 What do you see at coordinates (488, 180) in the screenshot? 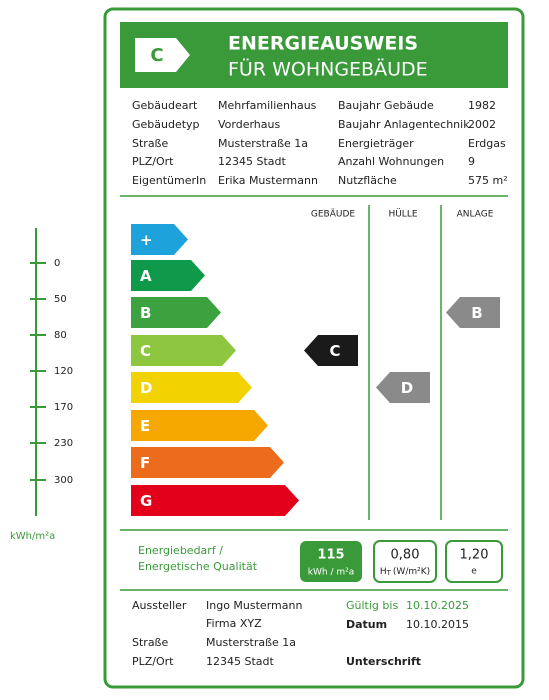
I see `info-value: 575 m²` at bounding box center [488, 180].